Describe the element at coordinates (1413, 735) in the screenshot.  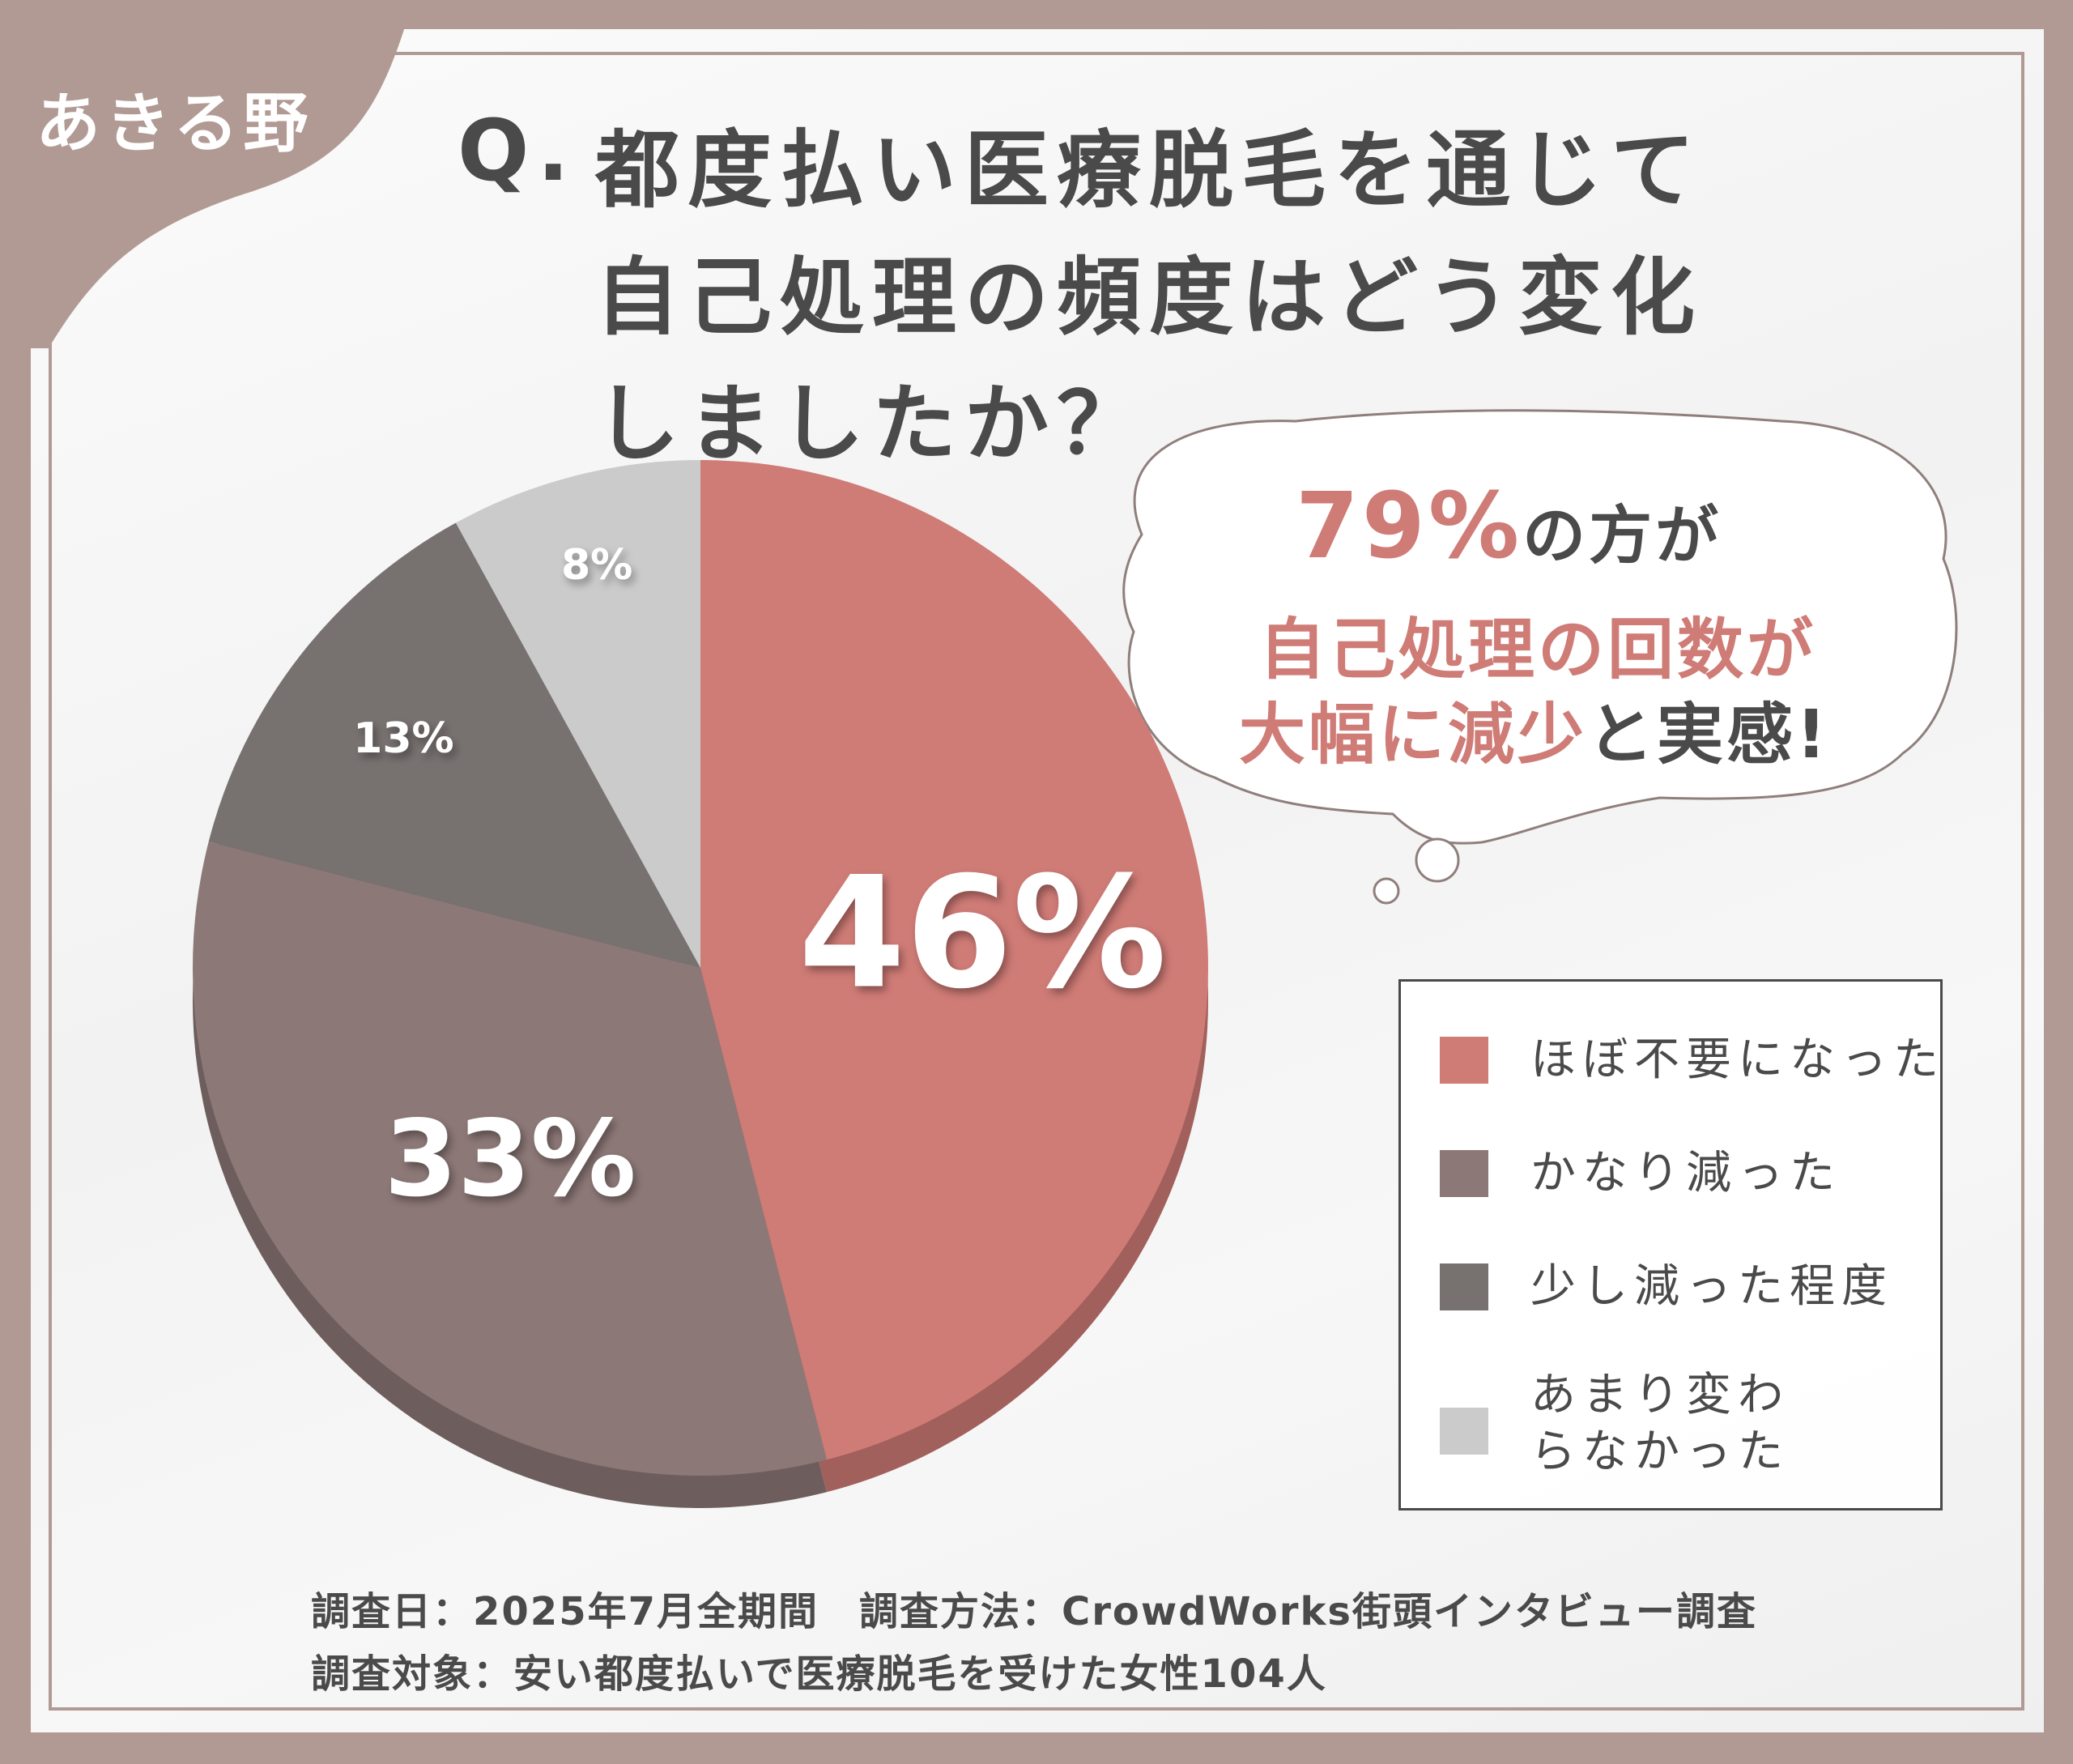
I see `callout-emphasis: 大幅に減少` at that location.